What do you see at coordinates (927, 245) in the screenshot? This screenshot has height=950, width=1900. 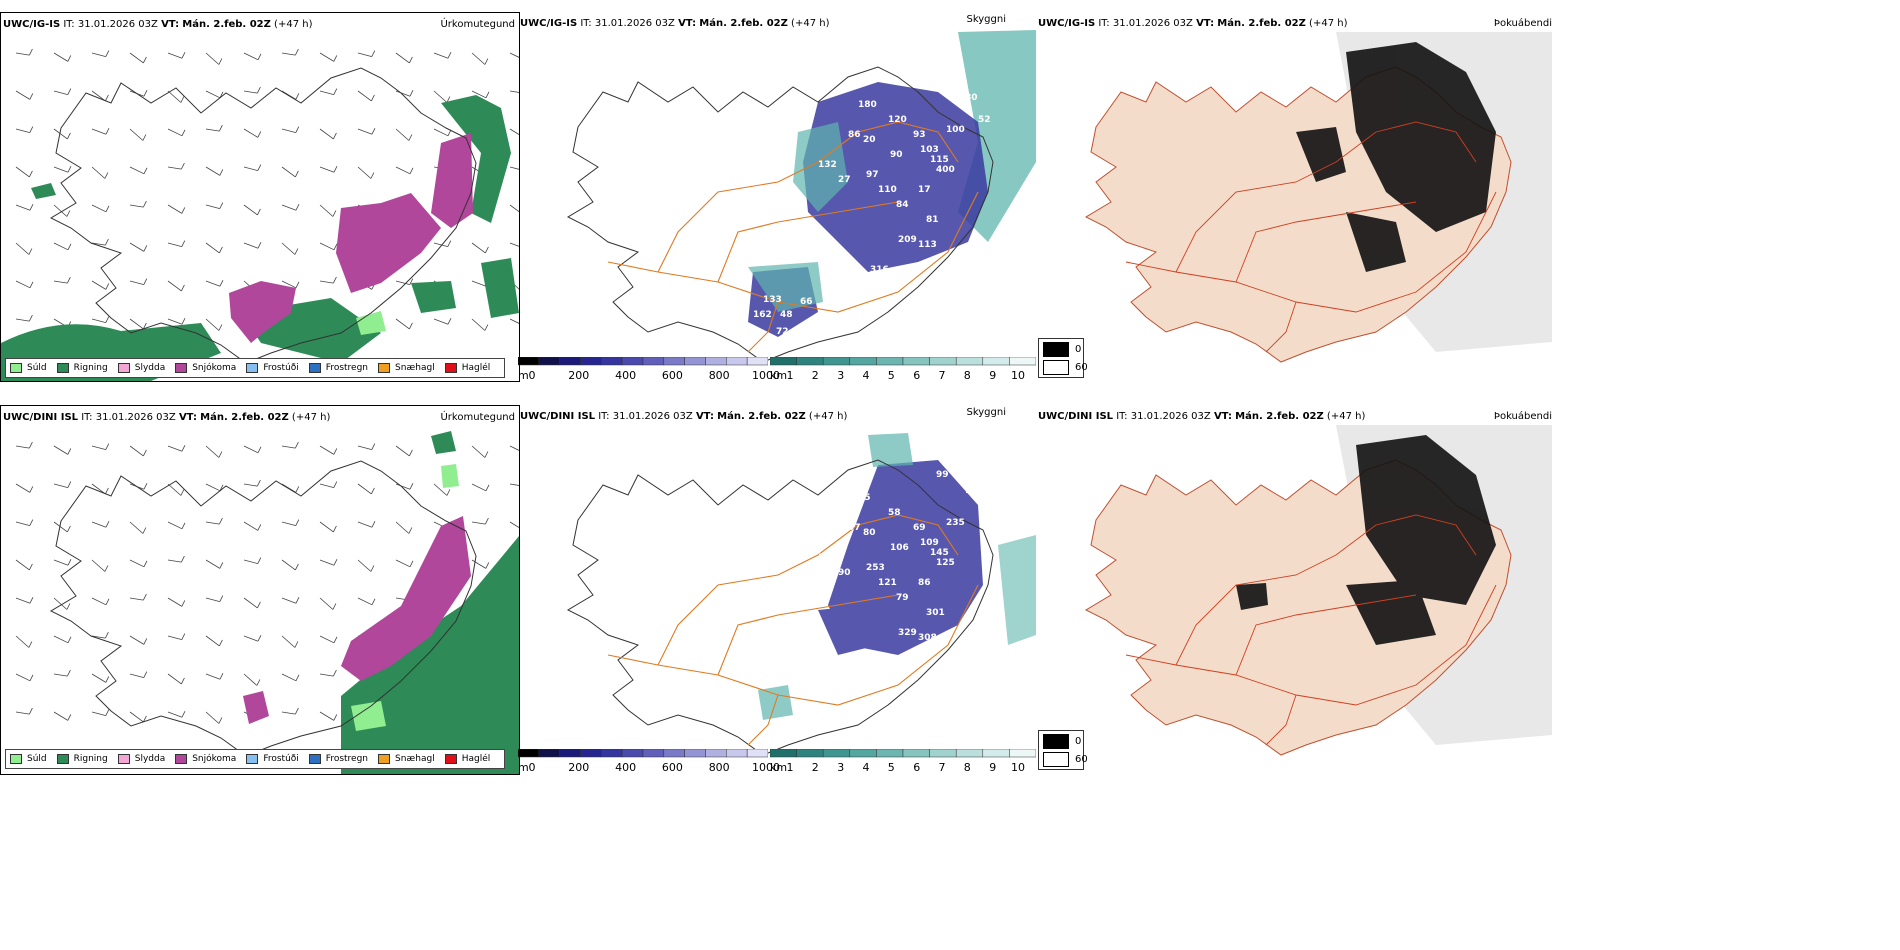 I see `visibility-value-label: 113` at bounding box center [927, 245].